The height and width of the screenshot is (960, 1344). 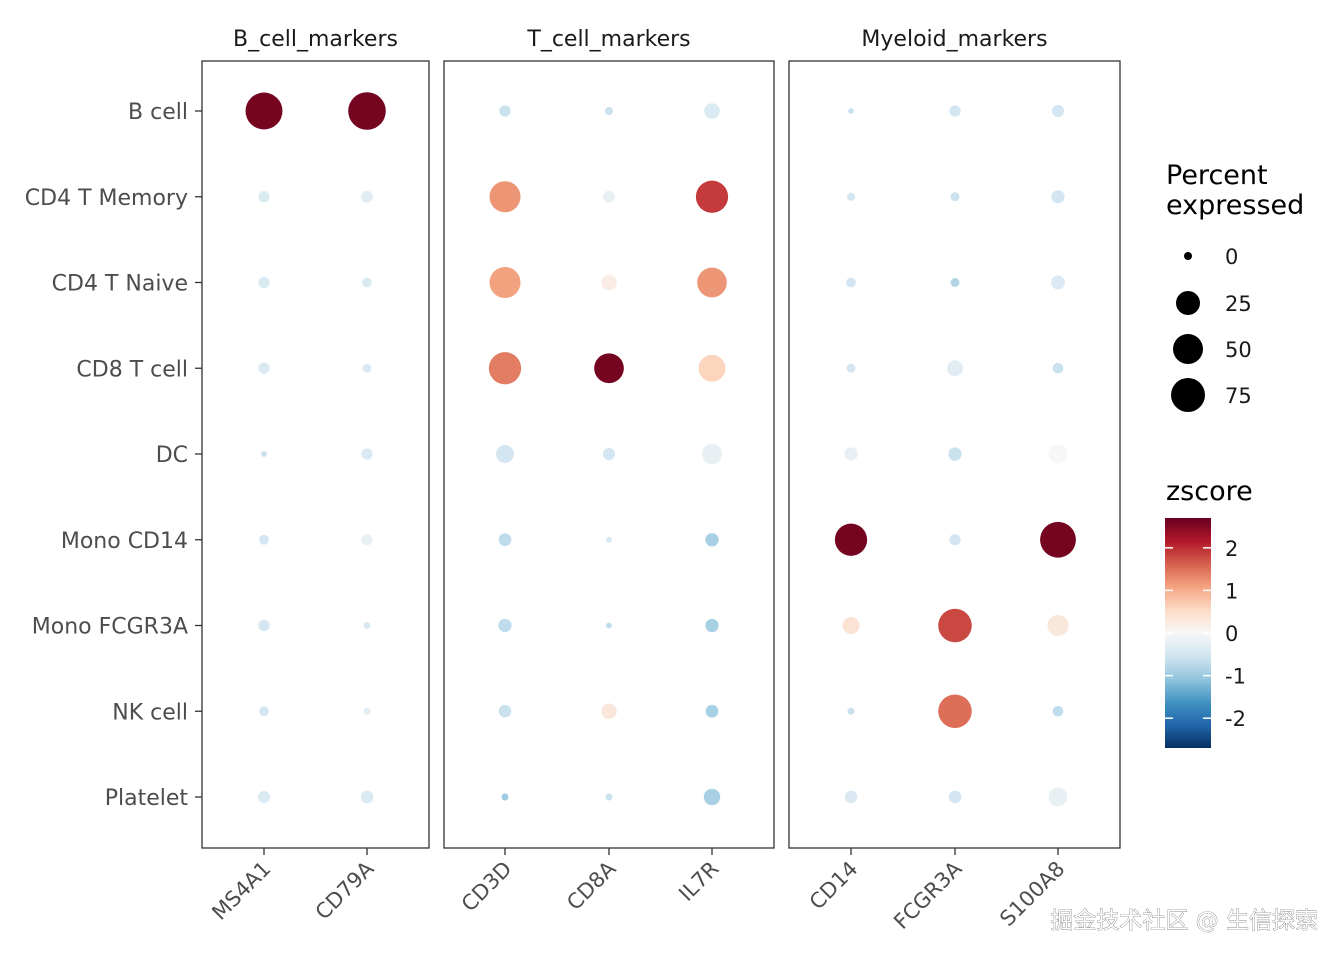 I want to click on color-legend-label: 1, so click(x=1231, y=591).